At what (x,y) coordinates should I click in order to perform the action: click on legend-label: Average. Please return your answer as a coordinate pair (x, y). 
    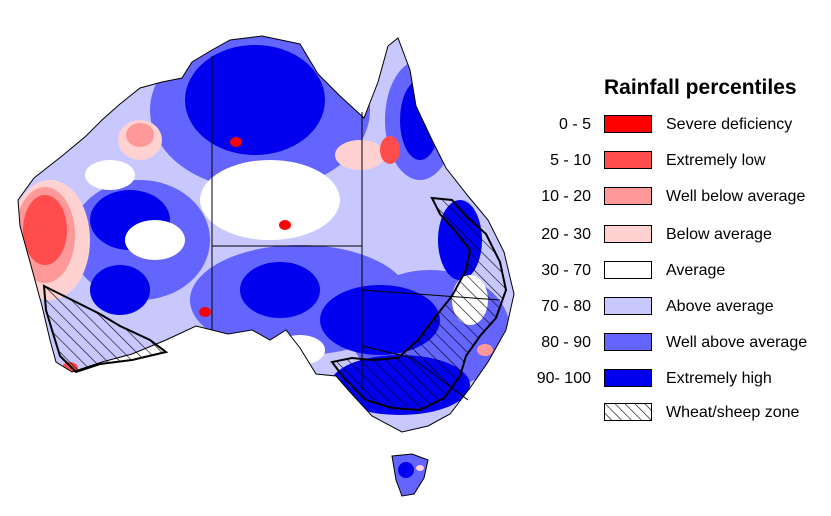
    Looking at the image, I should click on (696, 270).